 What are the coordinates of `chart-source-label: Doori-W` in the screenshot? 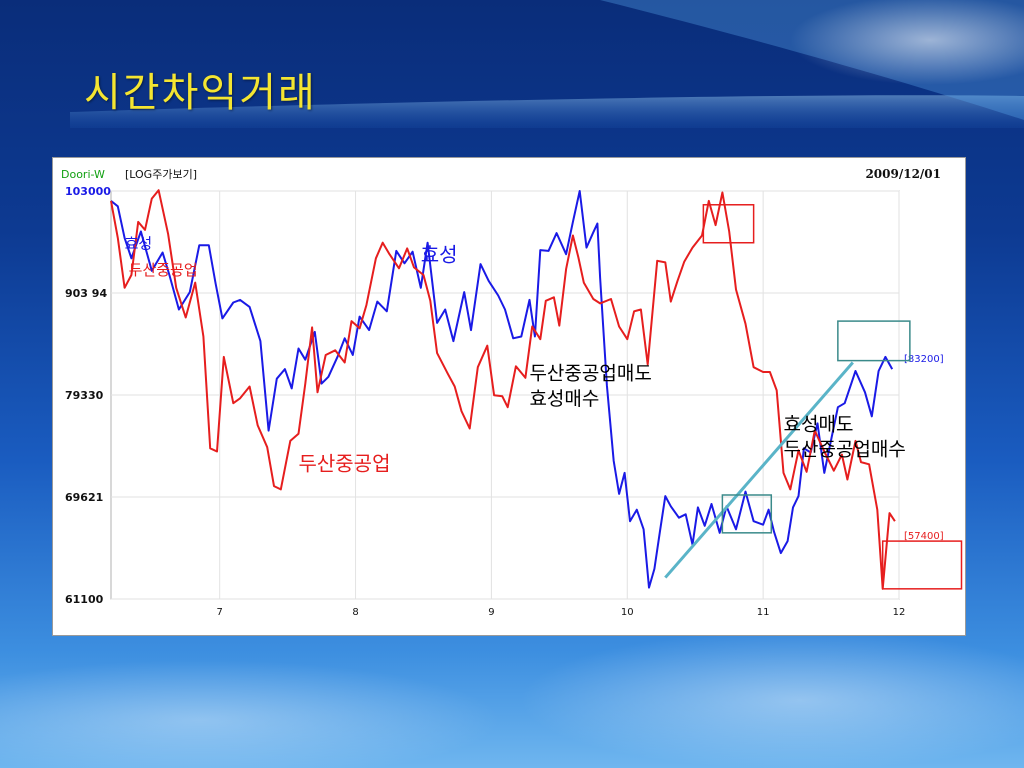 It's located at (83, 174).